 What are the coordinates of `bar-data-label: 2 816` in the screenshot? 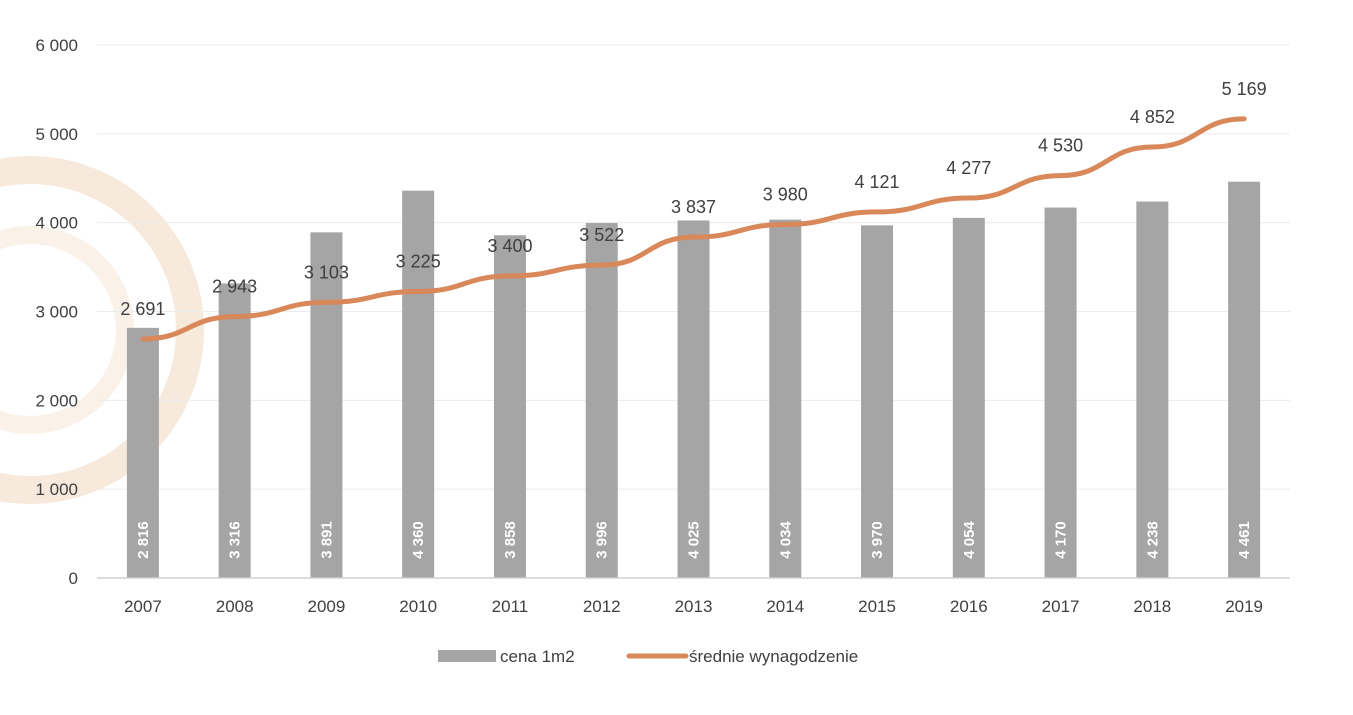 It's located at (143, 540).